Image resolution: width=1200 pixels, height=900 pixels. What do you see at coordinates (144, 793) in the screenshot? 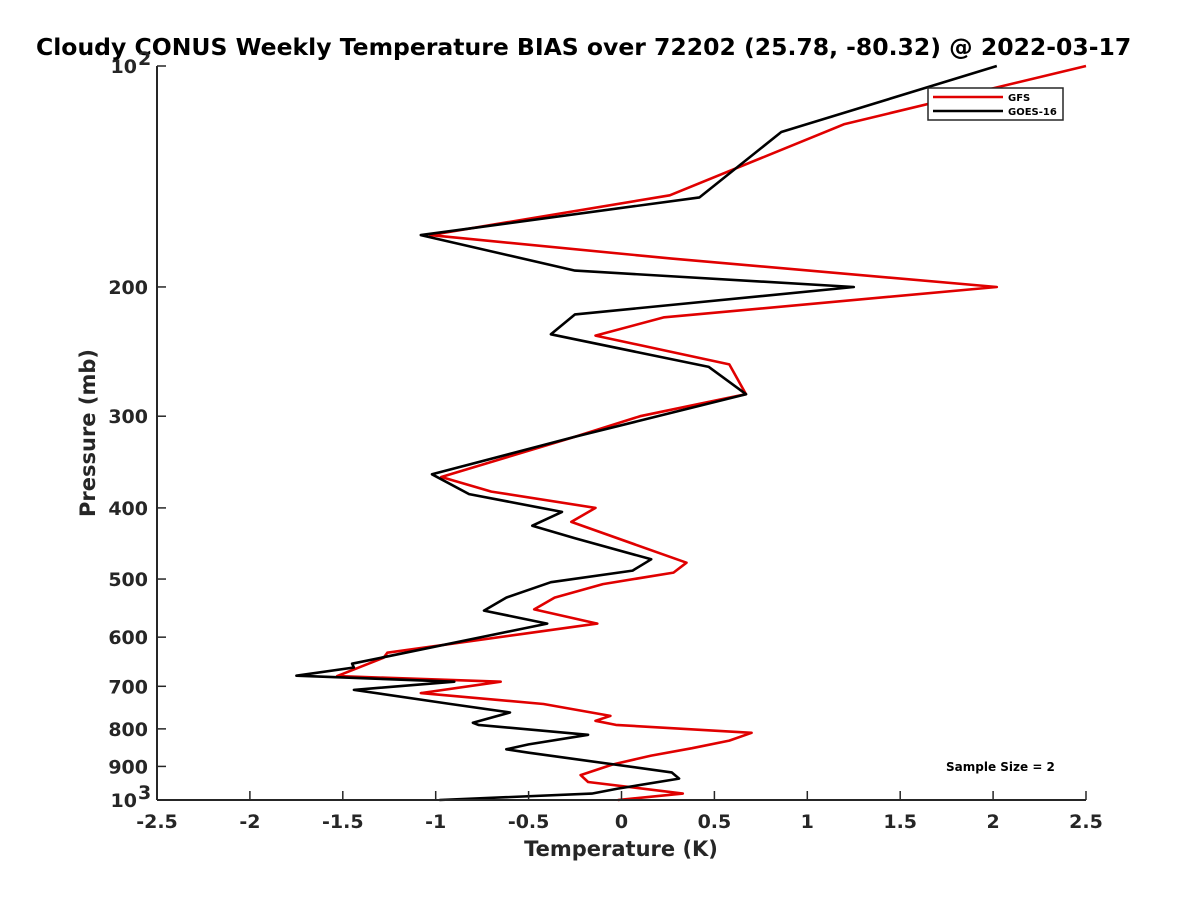
I see `y-tick-exponent: 3` at bounding box center [144, 793].